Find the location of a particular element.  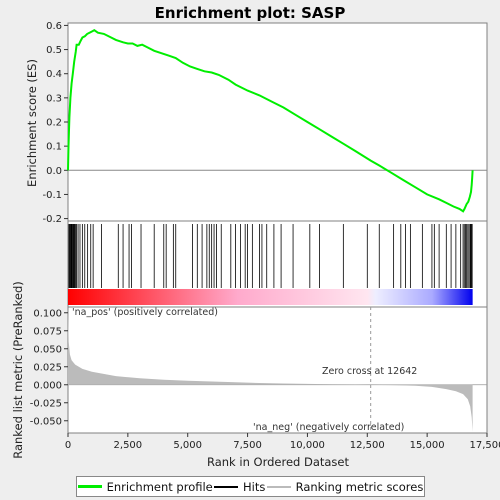

legend-swatch-profile is located at coordinates (89, 486).